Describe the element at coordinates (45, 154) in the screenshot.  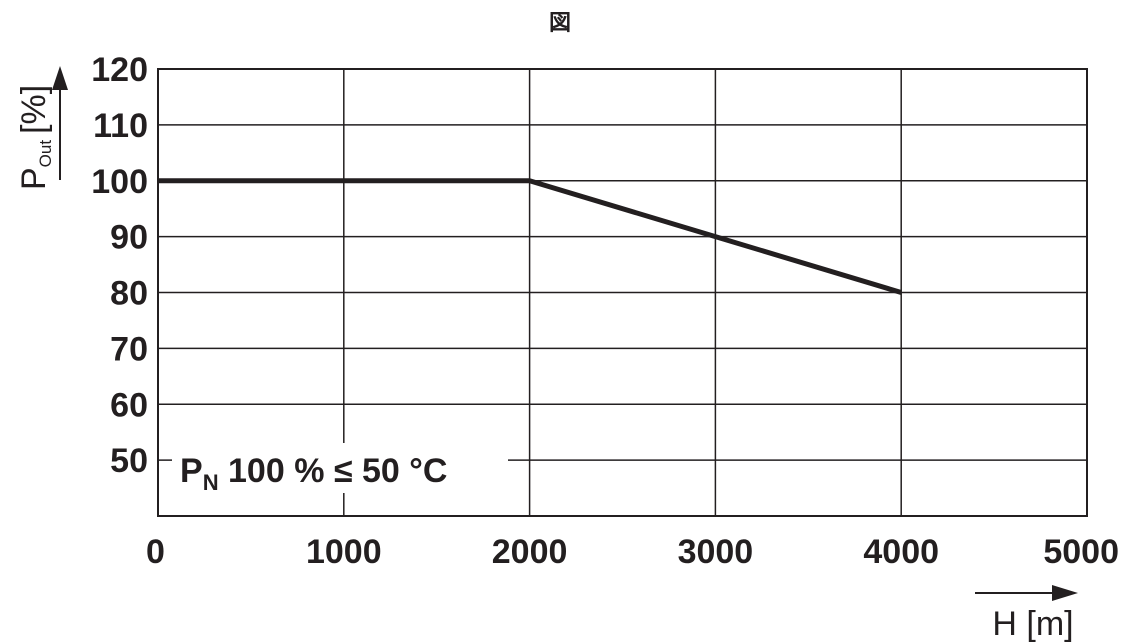
I see `y-axis-label-sub: Out` at that location.